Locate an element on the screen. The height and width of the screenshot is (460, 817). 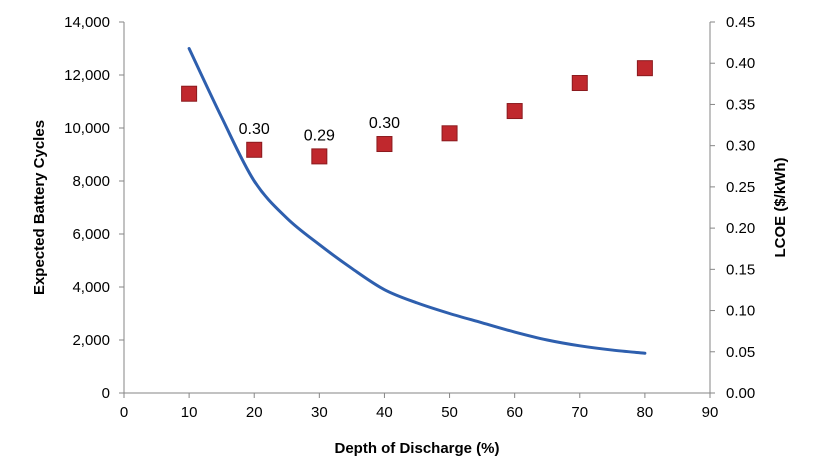
y-tick-label-right: 0.10 is located at coordinates (740, 311).